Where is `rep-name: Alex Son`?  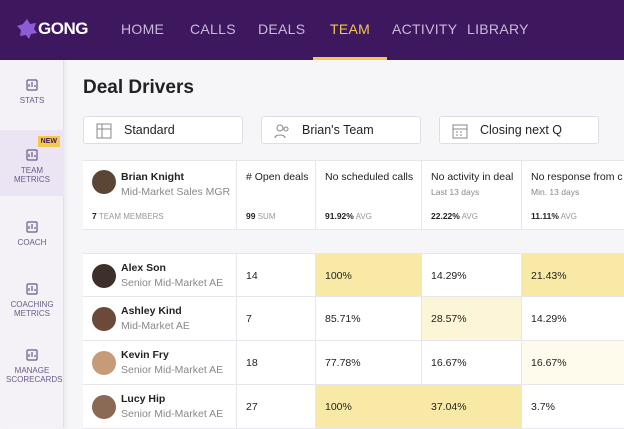
rep-name: Alex Son is located at coordinates (143, 268).